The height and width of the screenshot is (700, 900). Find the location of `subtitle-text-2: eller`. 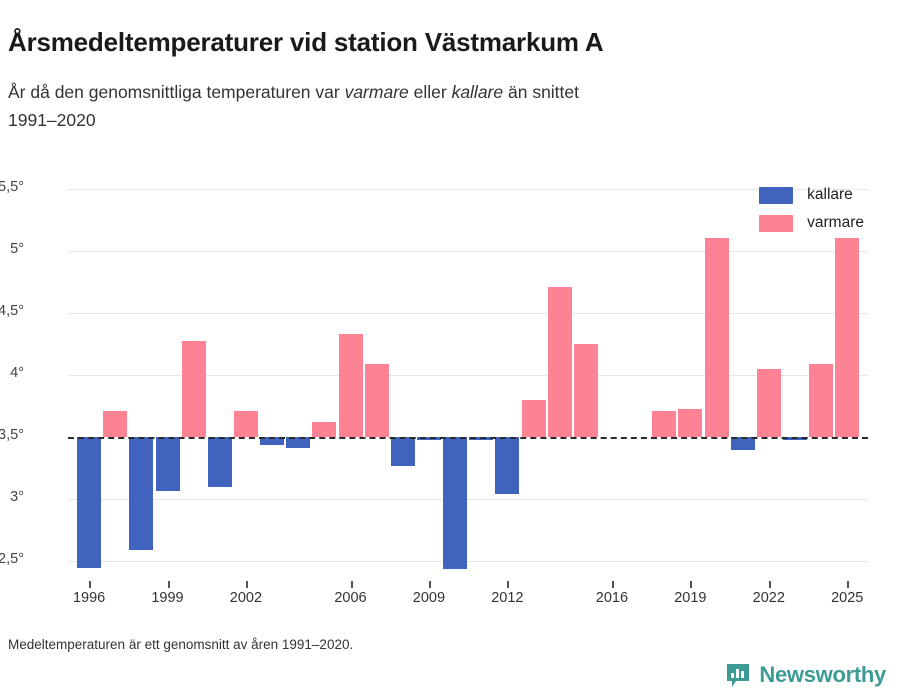

subtitle-text-2: eller is located at coordinates (430, 92).